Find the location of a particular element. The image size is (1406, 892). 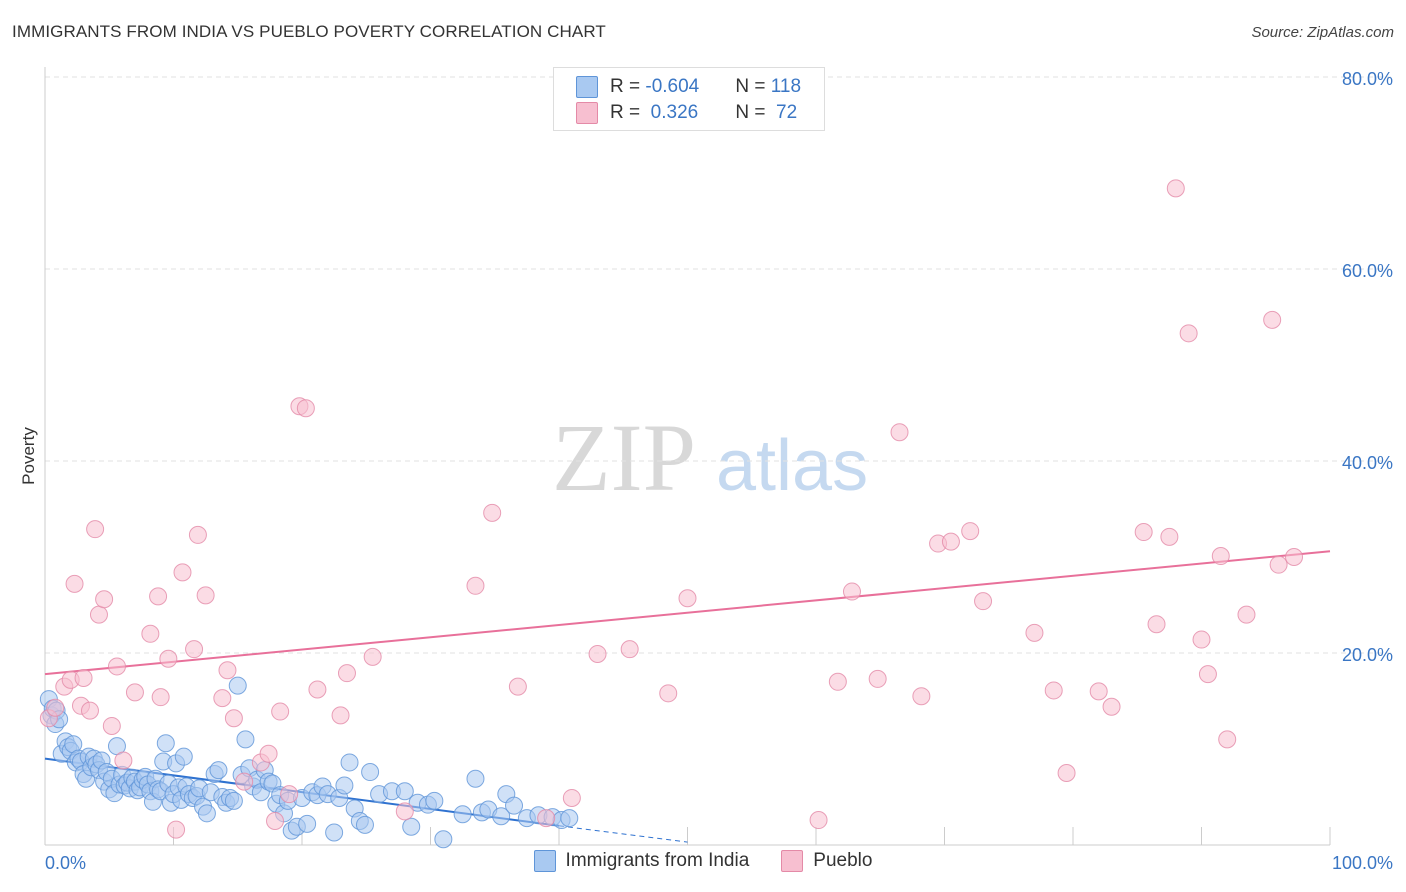

series-label-pueblo: Pueblo is located at coordinates (843, 860).